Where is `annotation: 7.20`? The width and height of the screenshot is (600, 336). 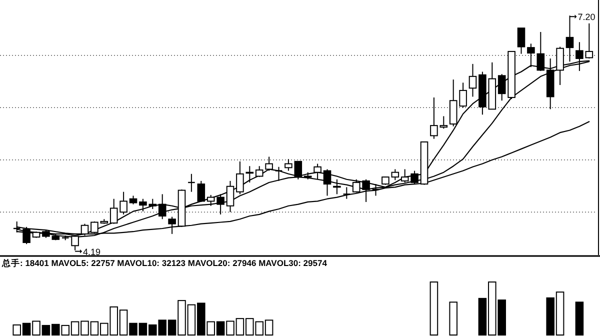
annotation: 7.20 is located at coordinates (587, 17).